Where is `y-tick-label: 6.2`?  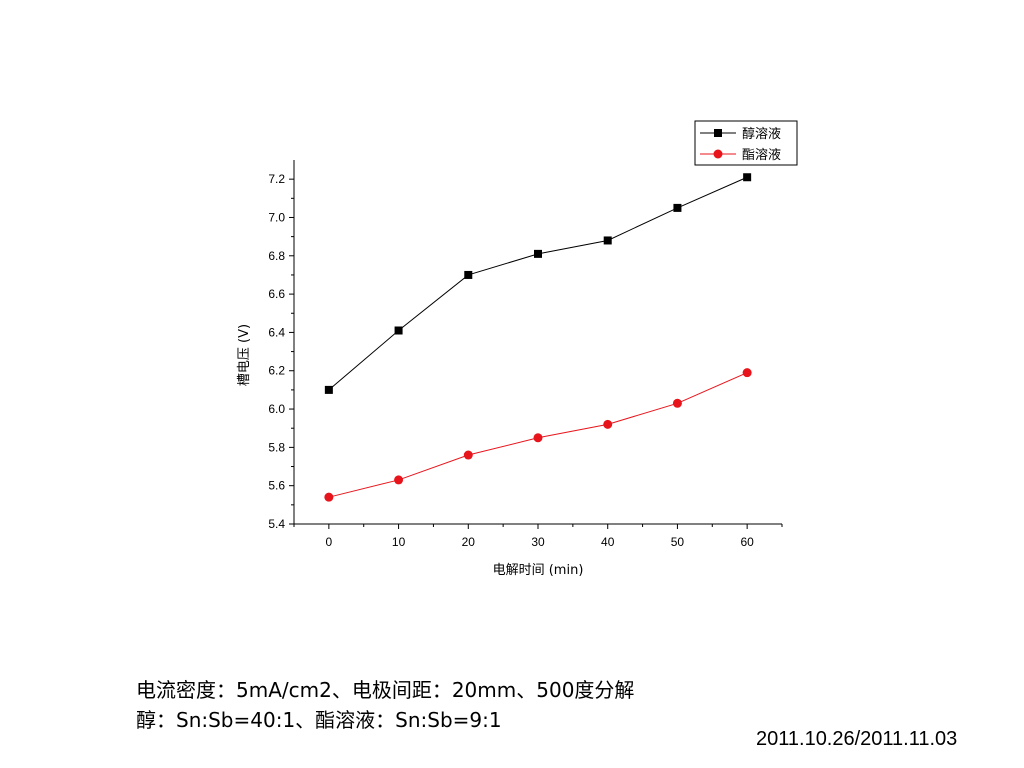
y-tick-label: 6.2 is located at coordinates (276, 371).